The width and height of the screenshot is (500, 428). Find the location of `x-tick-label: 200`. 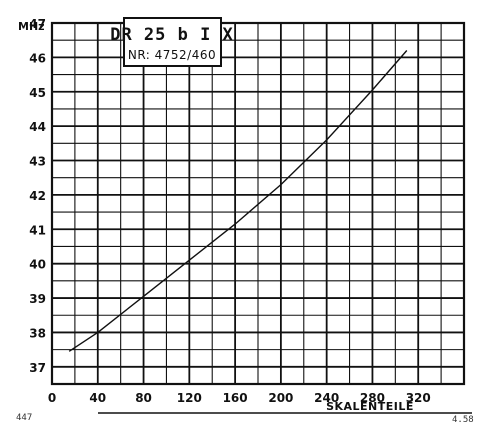

x-tick-label: 200 is located at coordinates (280, 398).